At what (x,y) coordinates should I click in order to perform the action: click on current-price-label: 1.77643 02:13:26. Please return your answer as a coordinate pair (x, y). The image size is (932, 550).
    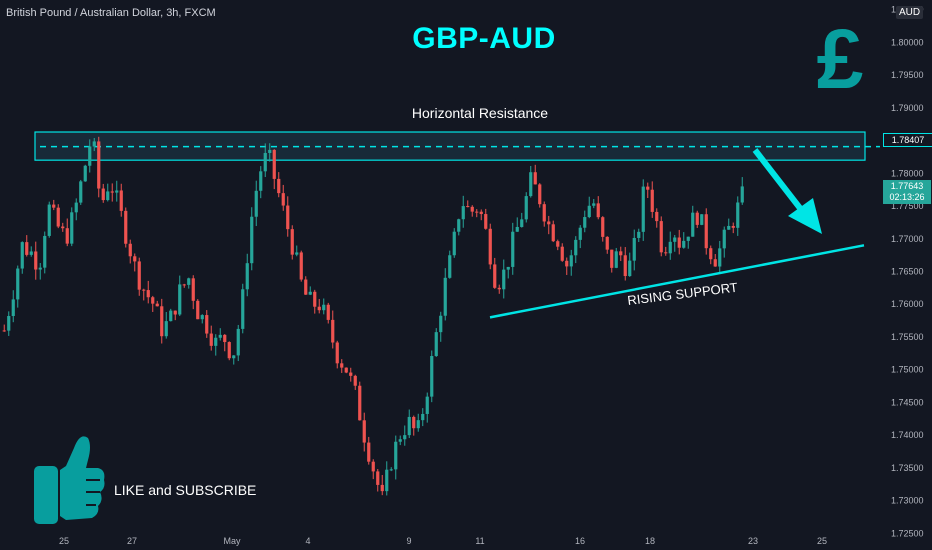
    Looking at the image, I should click on (907, 192).